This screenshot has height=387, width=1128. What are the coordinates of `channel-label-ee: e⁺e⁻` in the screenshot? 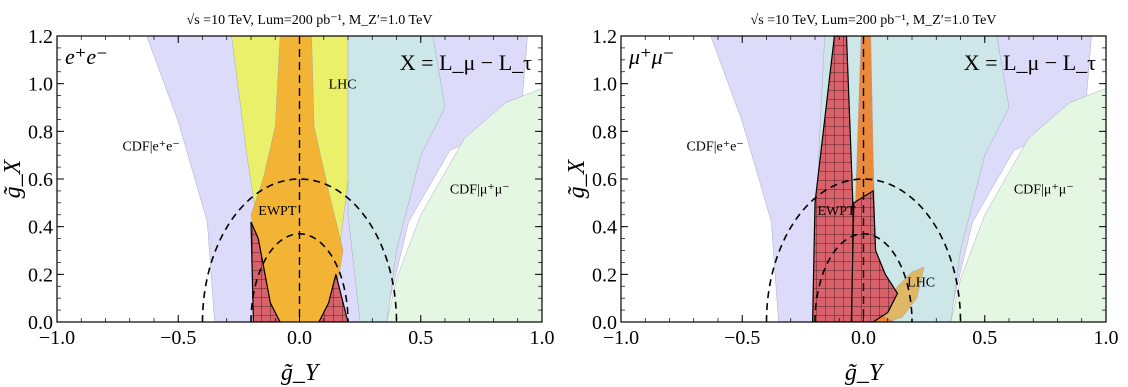 It's located at (86, 56).